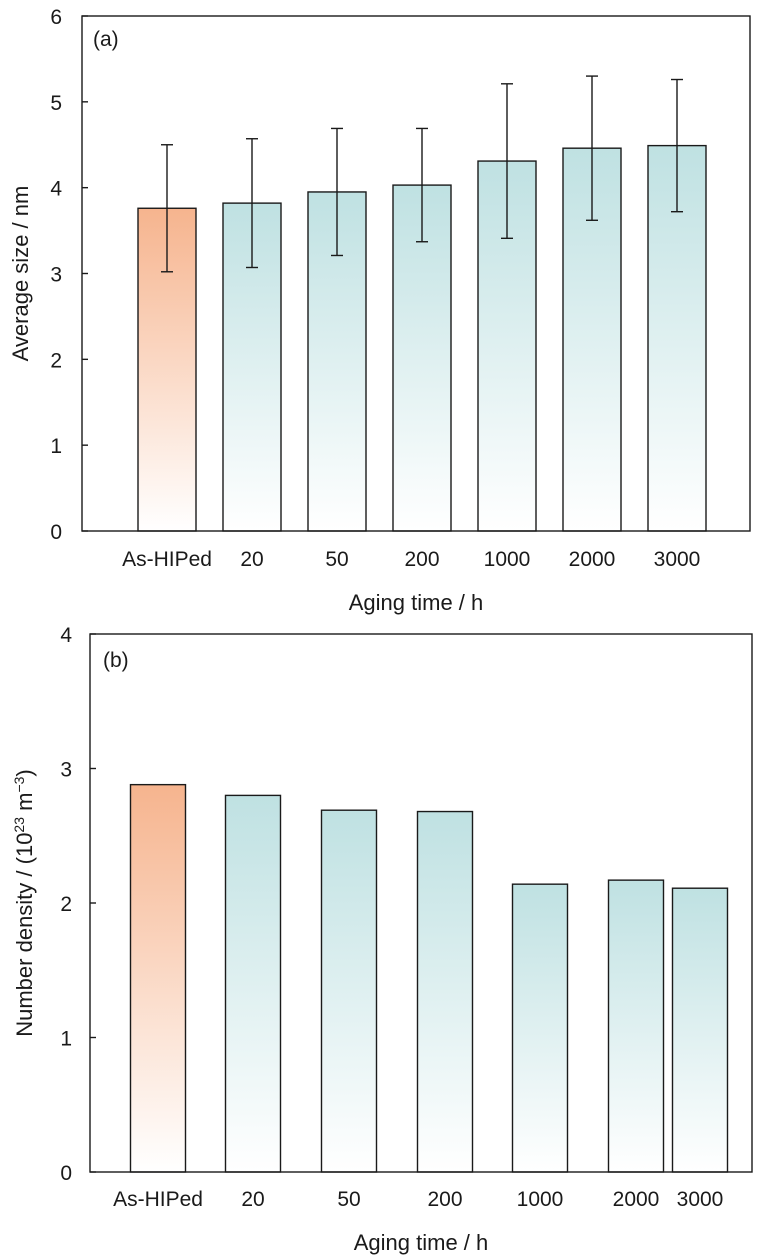  Describe the element at coordinates (56, 17) in the screenshot. I see `y-tick-label-6: 6` at that location.